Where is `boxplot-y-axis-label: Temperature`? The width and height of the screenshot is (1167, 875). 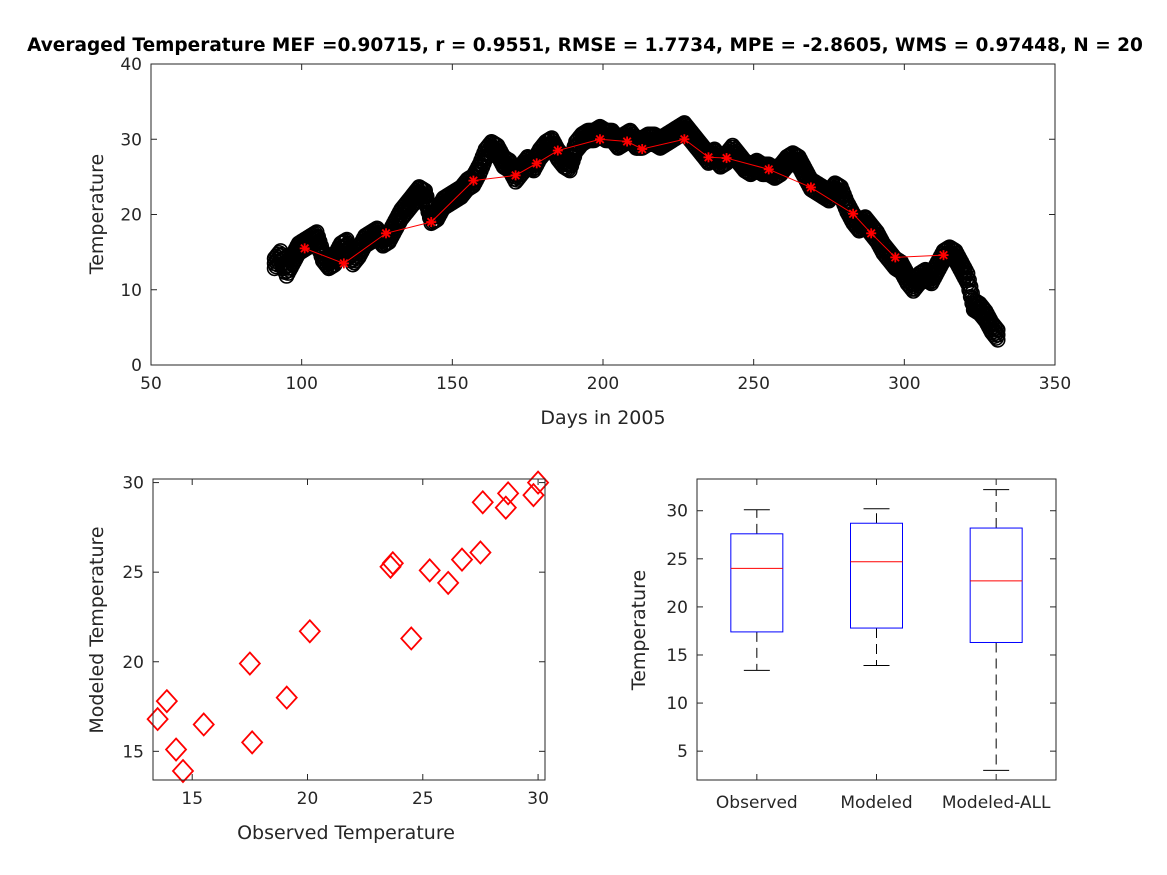 boxplot-y-axis-label: Temperature is located at coordinates (639, 630).